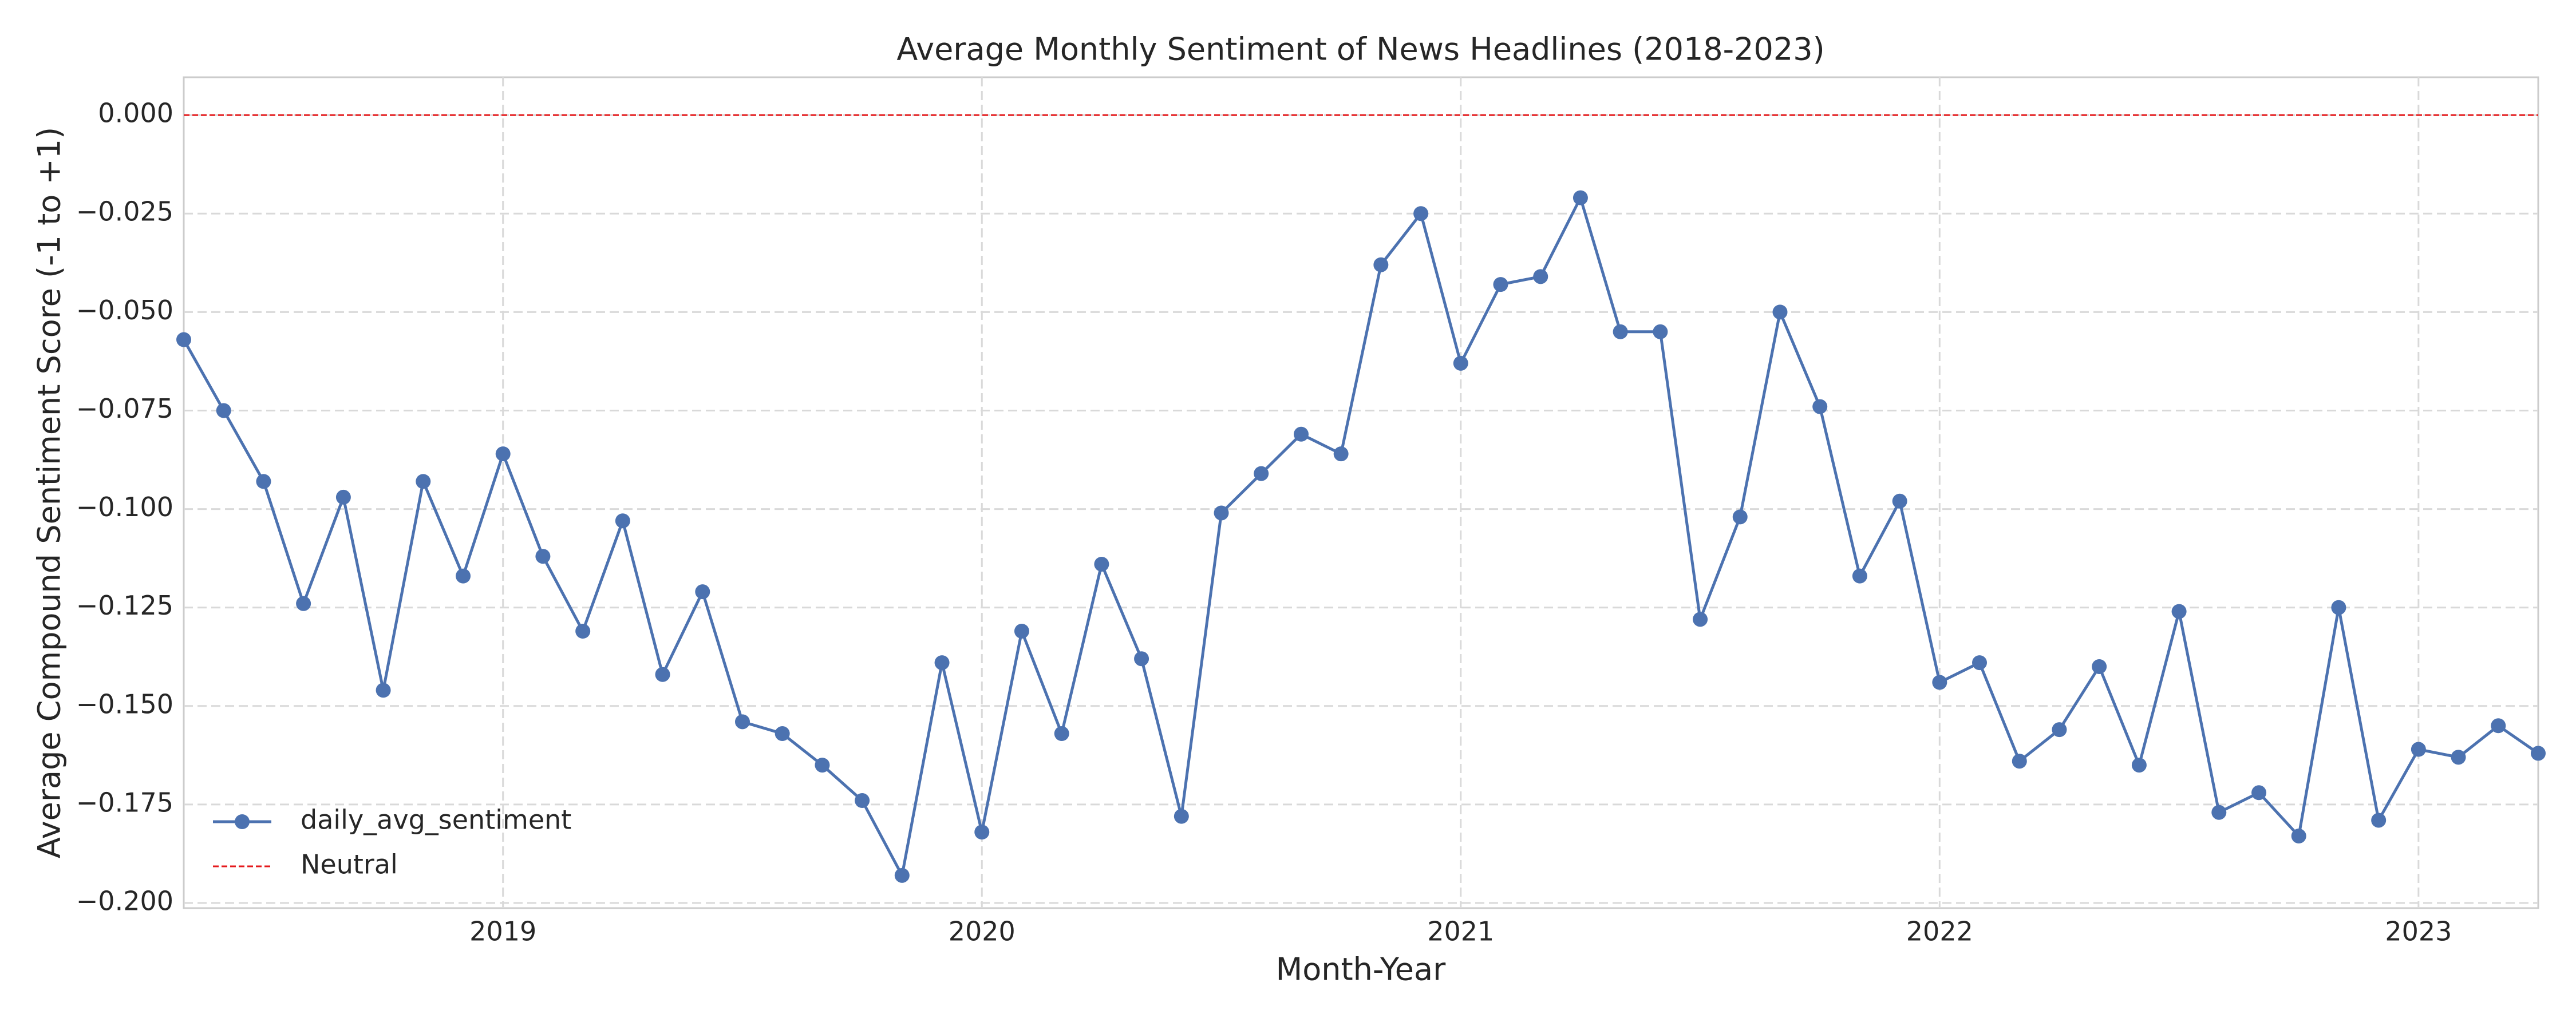 Image resolution: width=2576 pixels, height=1030 pixels. What do you see at coordinates (2418, 931) in the screenshot?
I see `x-tick-label: 2023` at bounding box center [2418, 931].